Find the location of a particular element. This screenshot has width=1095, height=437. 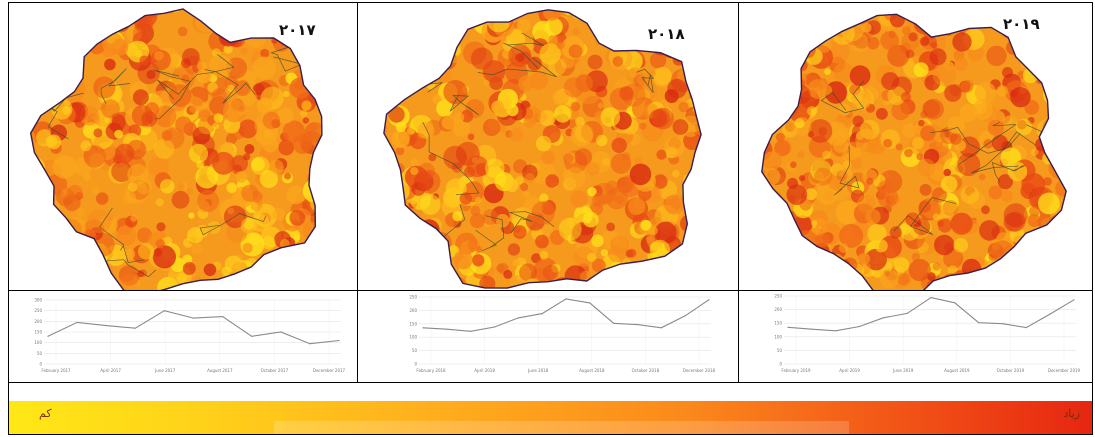

x-tick-label: June 2019 is located at coordinates (903, 370).